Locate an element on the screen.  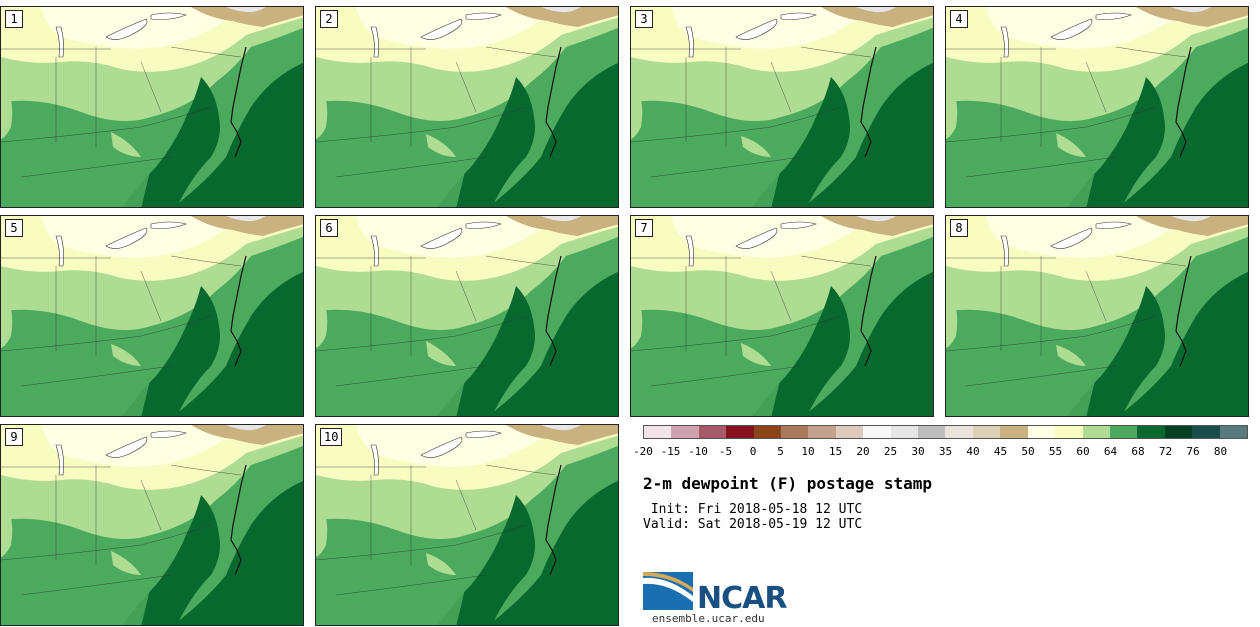
figure-title: 2-m dewpoint (F) postage stamp is located at coordinates (787, 483).